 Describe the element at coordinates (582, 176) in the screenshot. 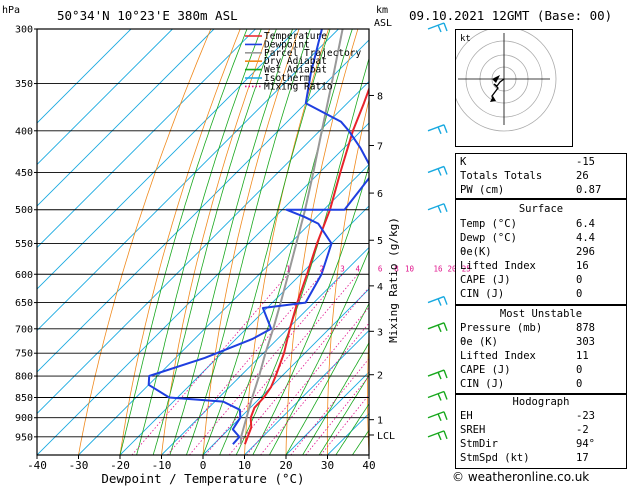

I see `index-tt-value: 26` at that location.